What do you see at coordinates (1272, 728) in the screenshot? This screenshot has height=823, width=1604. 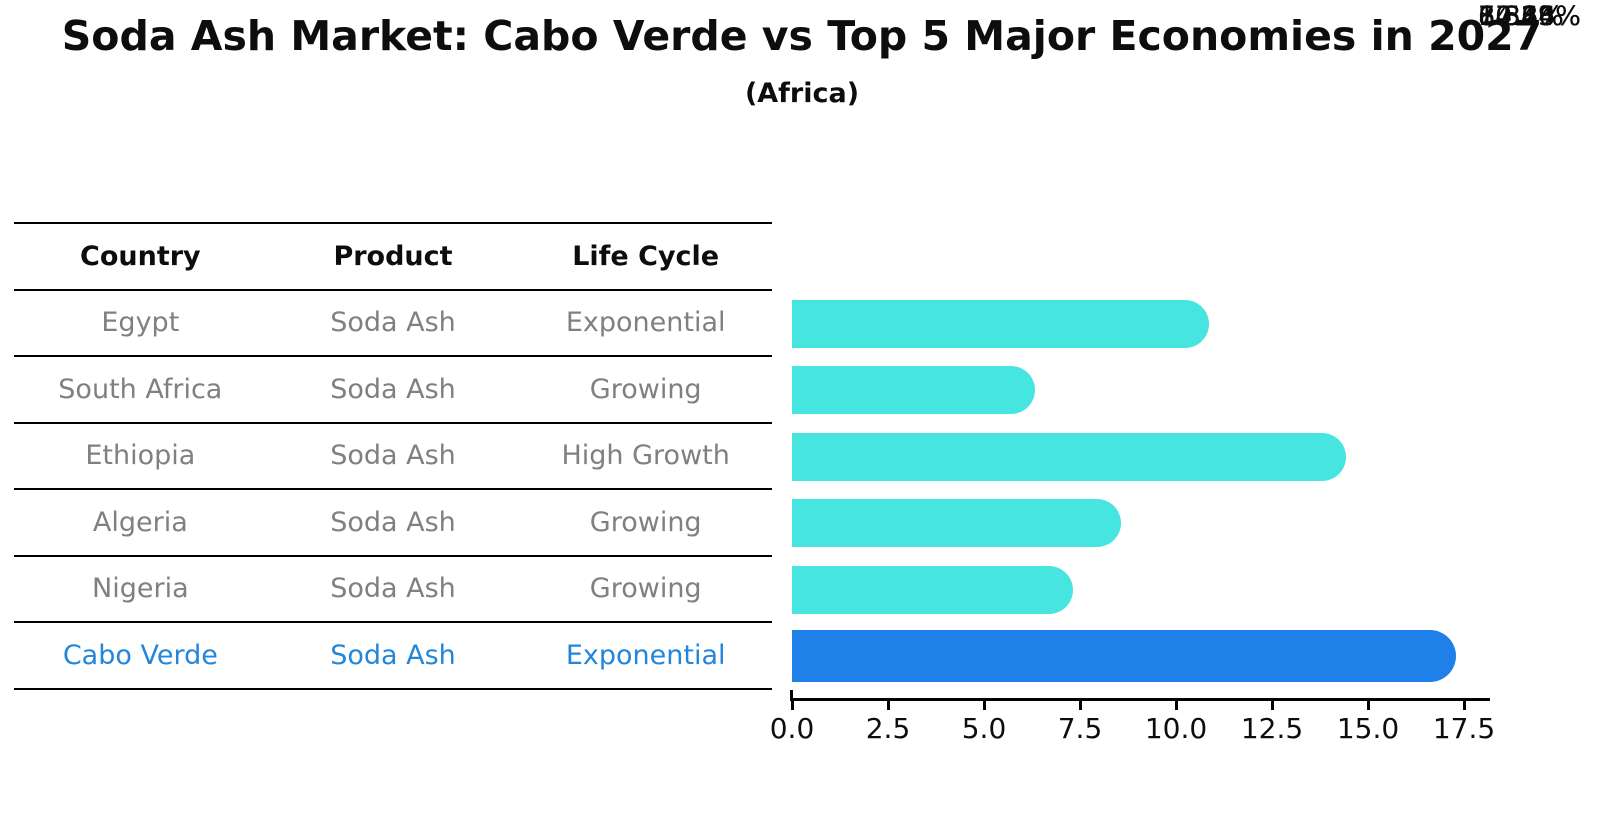 I see `tick-label: 12.5` at bounding box center [1272, 728].